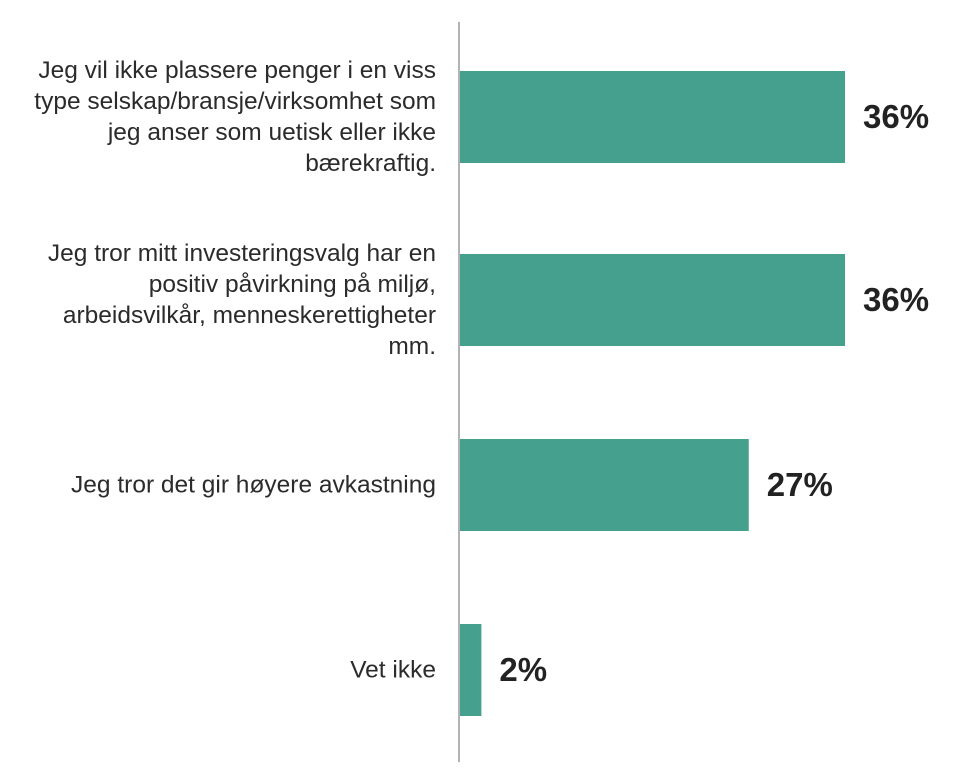 The height and width of the screenshot is (776, 970). Describe the element at coordinates (393, 670) in the screenshot. I see `category-label-4: Vet ikke` at that location.